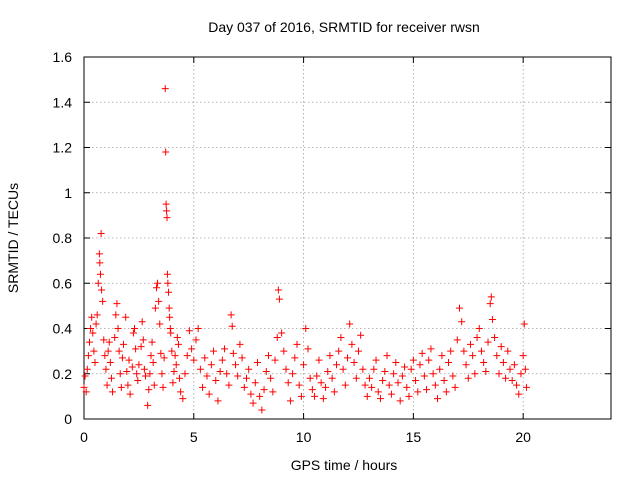 The width and height of the screenshot is (640, 480). What do you see at coordinates (194, 437) in the screenshot?
I see `x-tick-label: 5` at bounding box center [194, 437].